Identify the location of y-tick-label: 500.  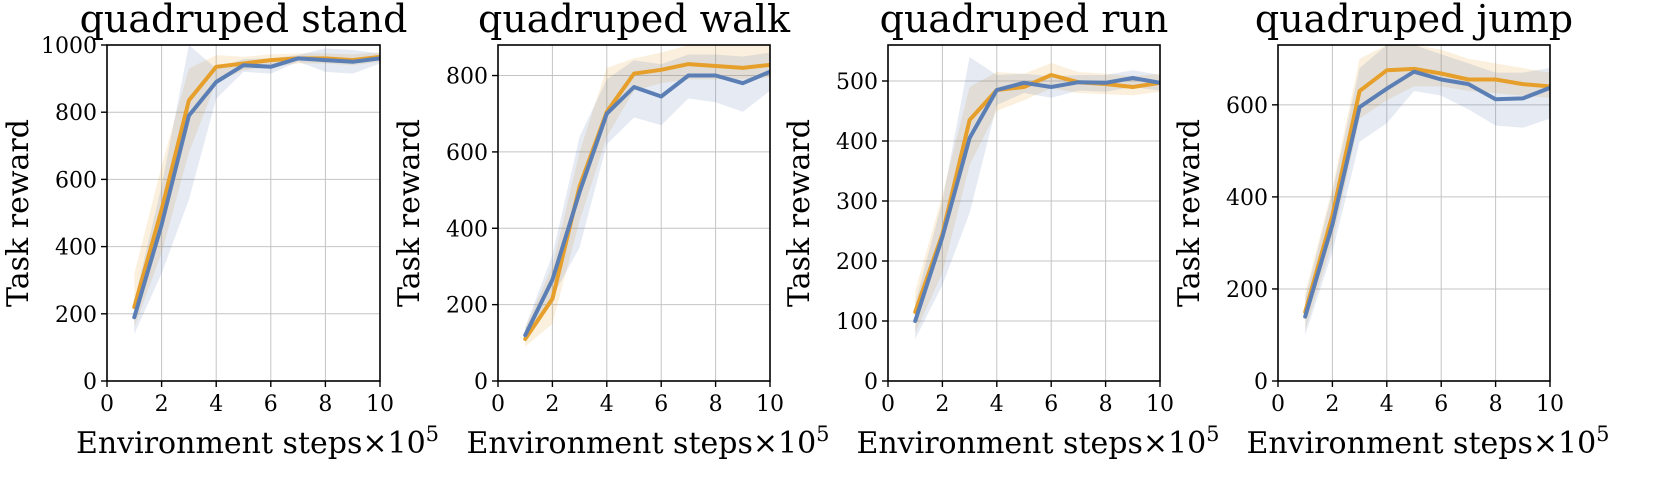
(857, 82).